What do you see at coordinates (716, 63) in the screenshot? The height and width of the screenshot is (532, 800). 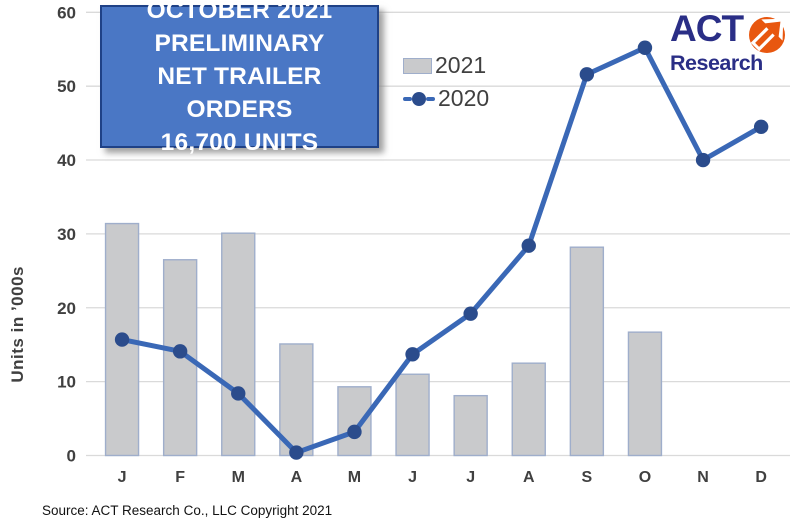 I see `logo-research-text: Research` at bounding box center [716, 63].